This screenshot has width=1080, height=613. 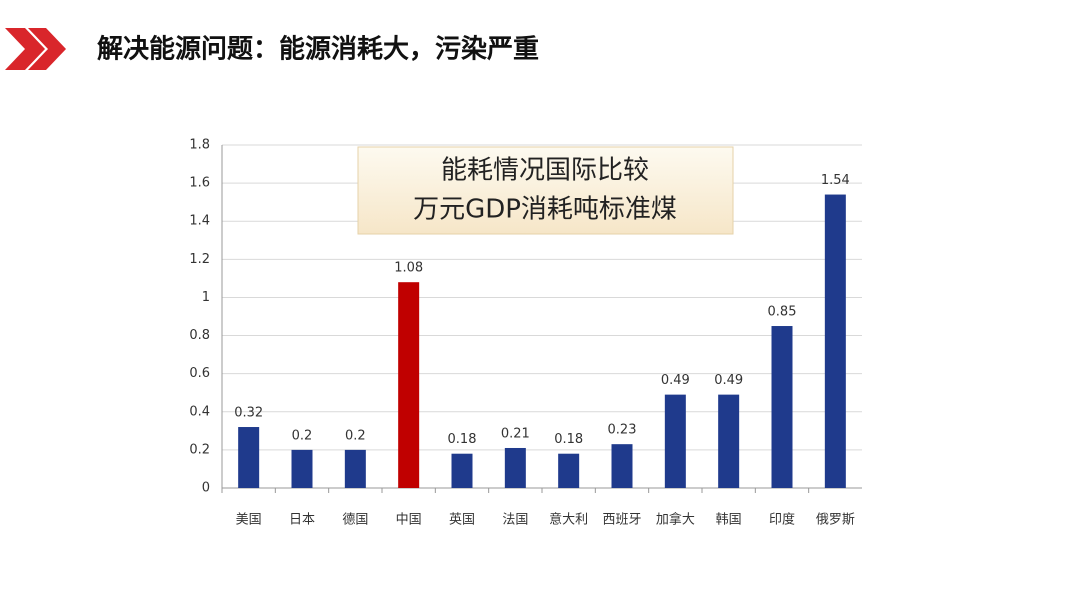 I want to click on x-tick-label: 俄罗斯, so click(x=835, y=520).